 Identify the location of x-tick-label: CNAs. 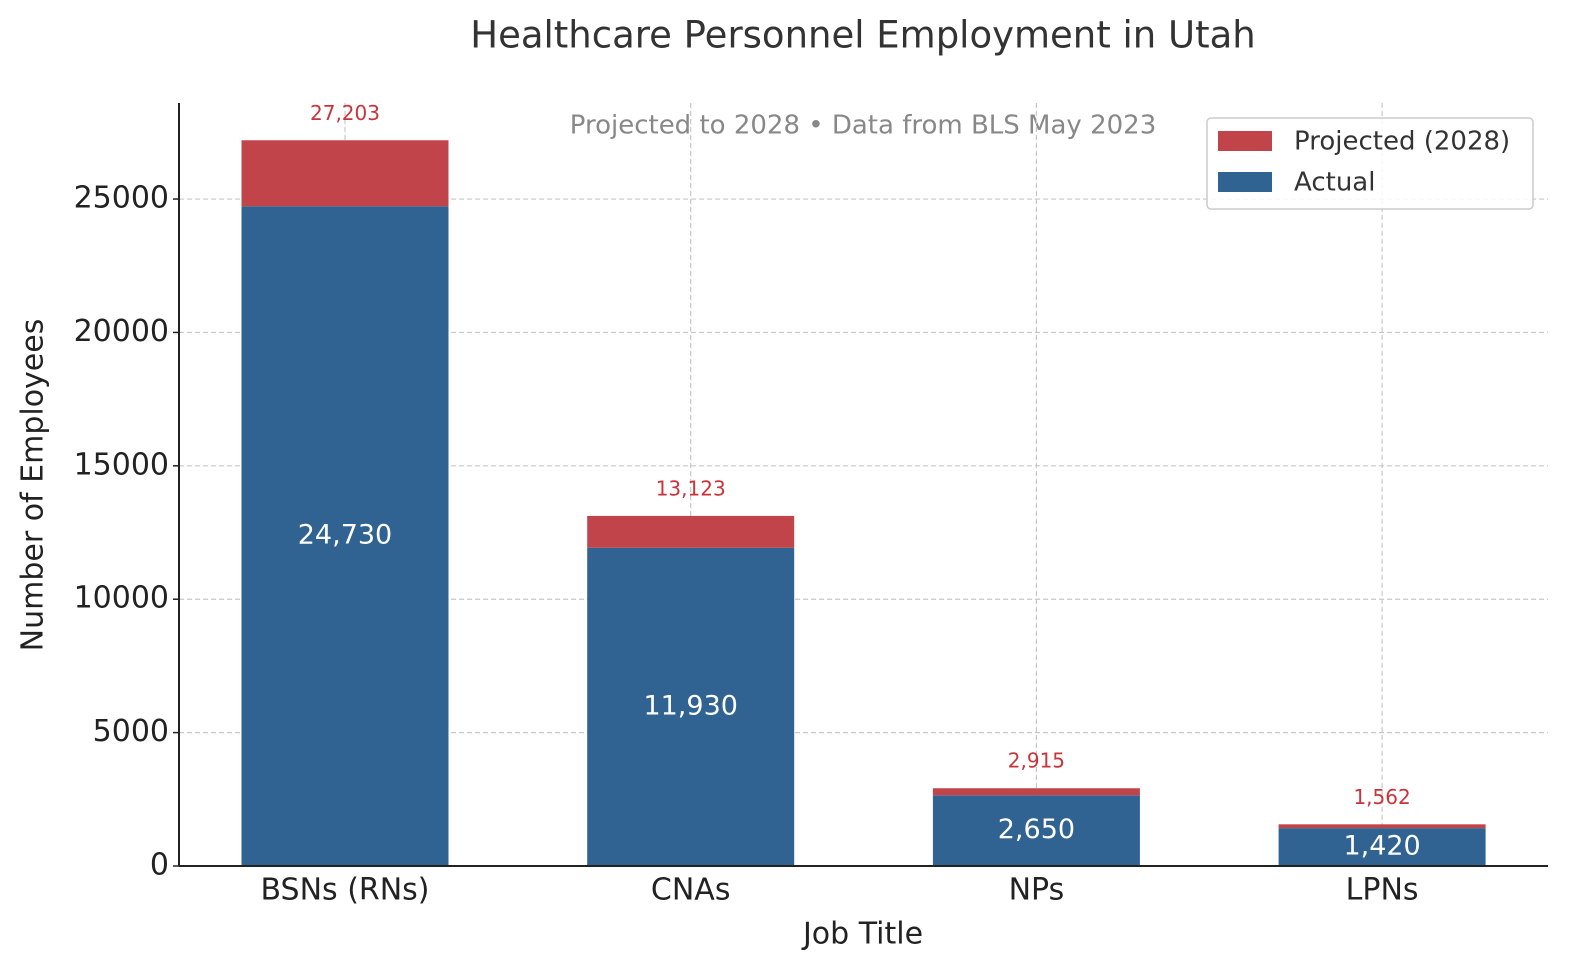
(691, 890).